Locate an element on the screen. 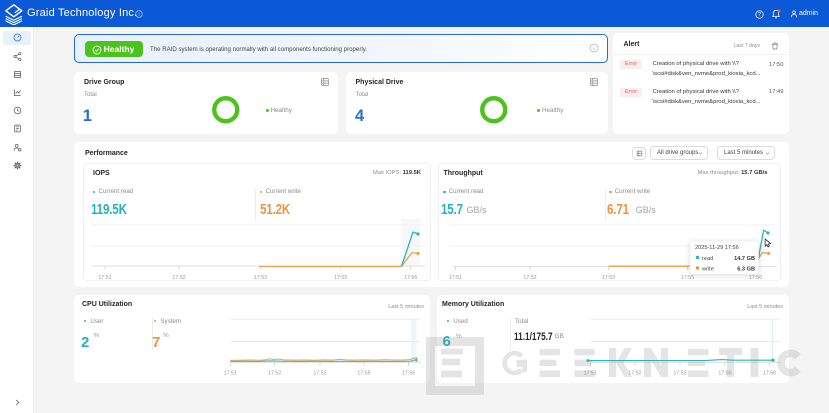  svg-text: write is located at coordinates (707, 269).